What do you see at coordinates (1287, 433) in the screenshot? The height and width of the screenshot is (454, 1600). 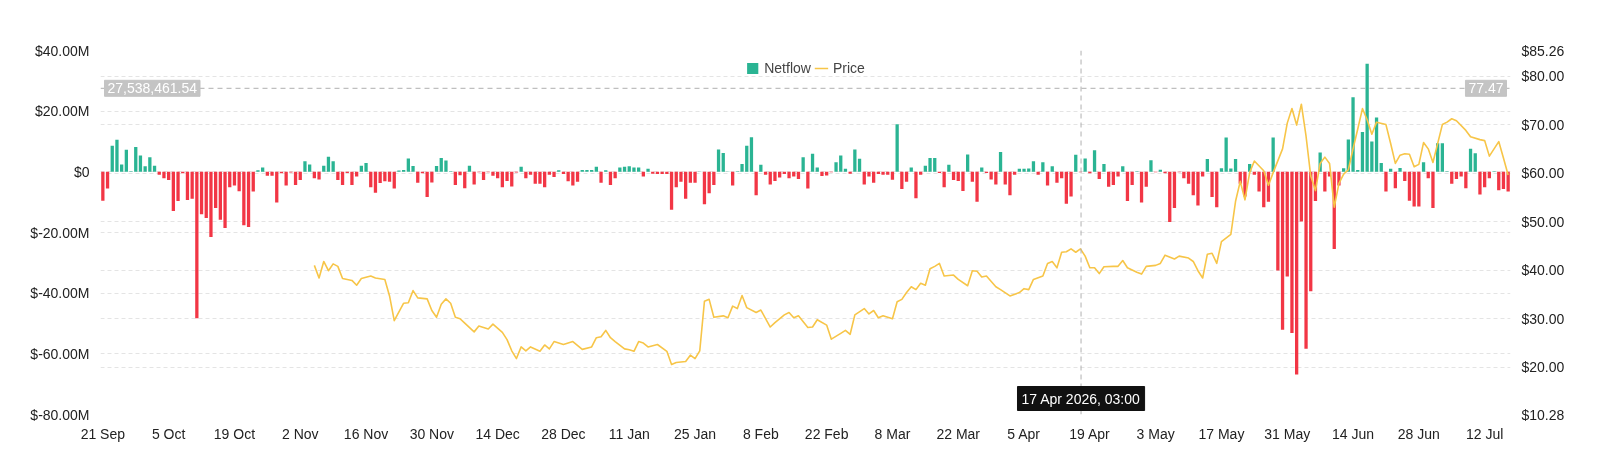 I see `x-tick-label: 31 May` at bounding box center [1287, 433].